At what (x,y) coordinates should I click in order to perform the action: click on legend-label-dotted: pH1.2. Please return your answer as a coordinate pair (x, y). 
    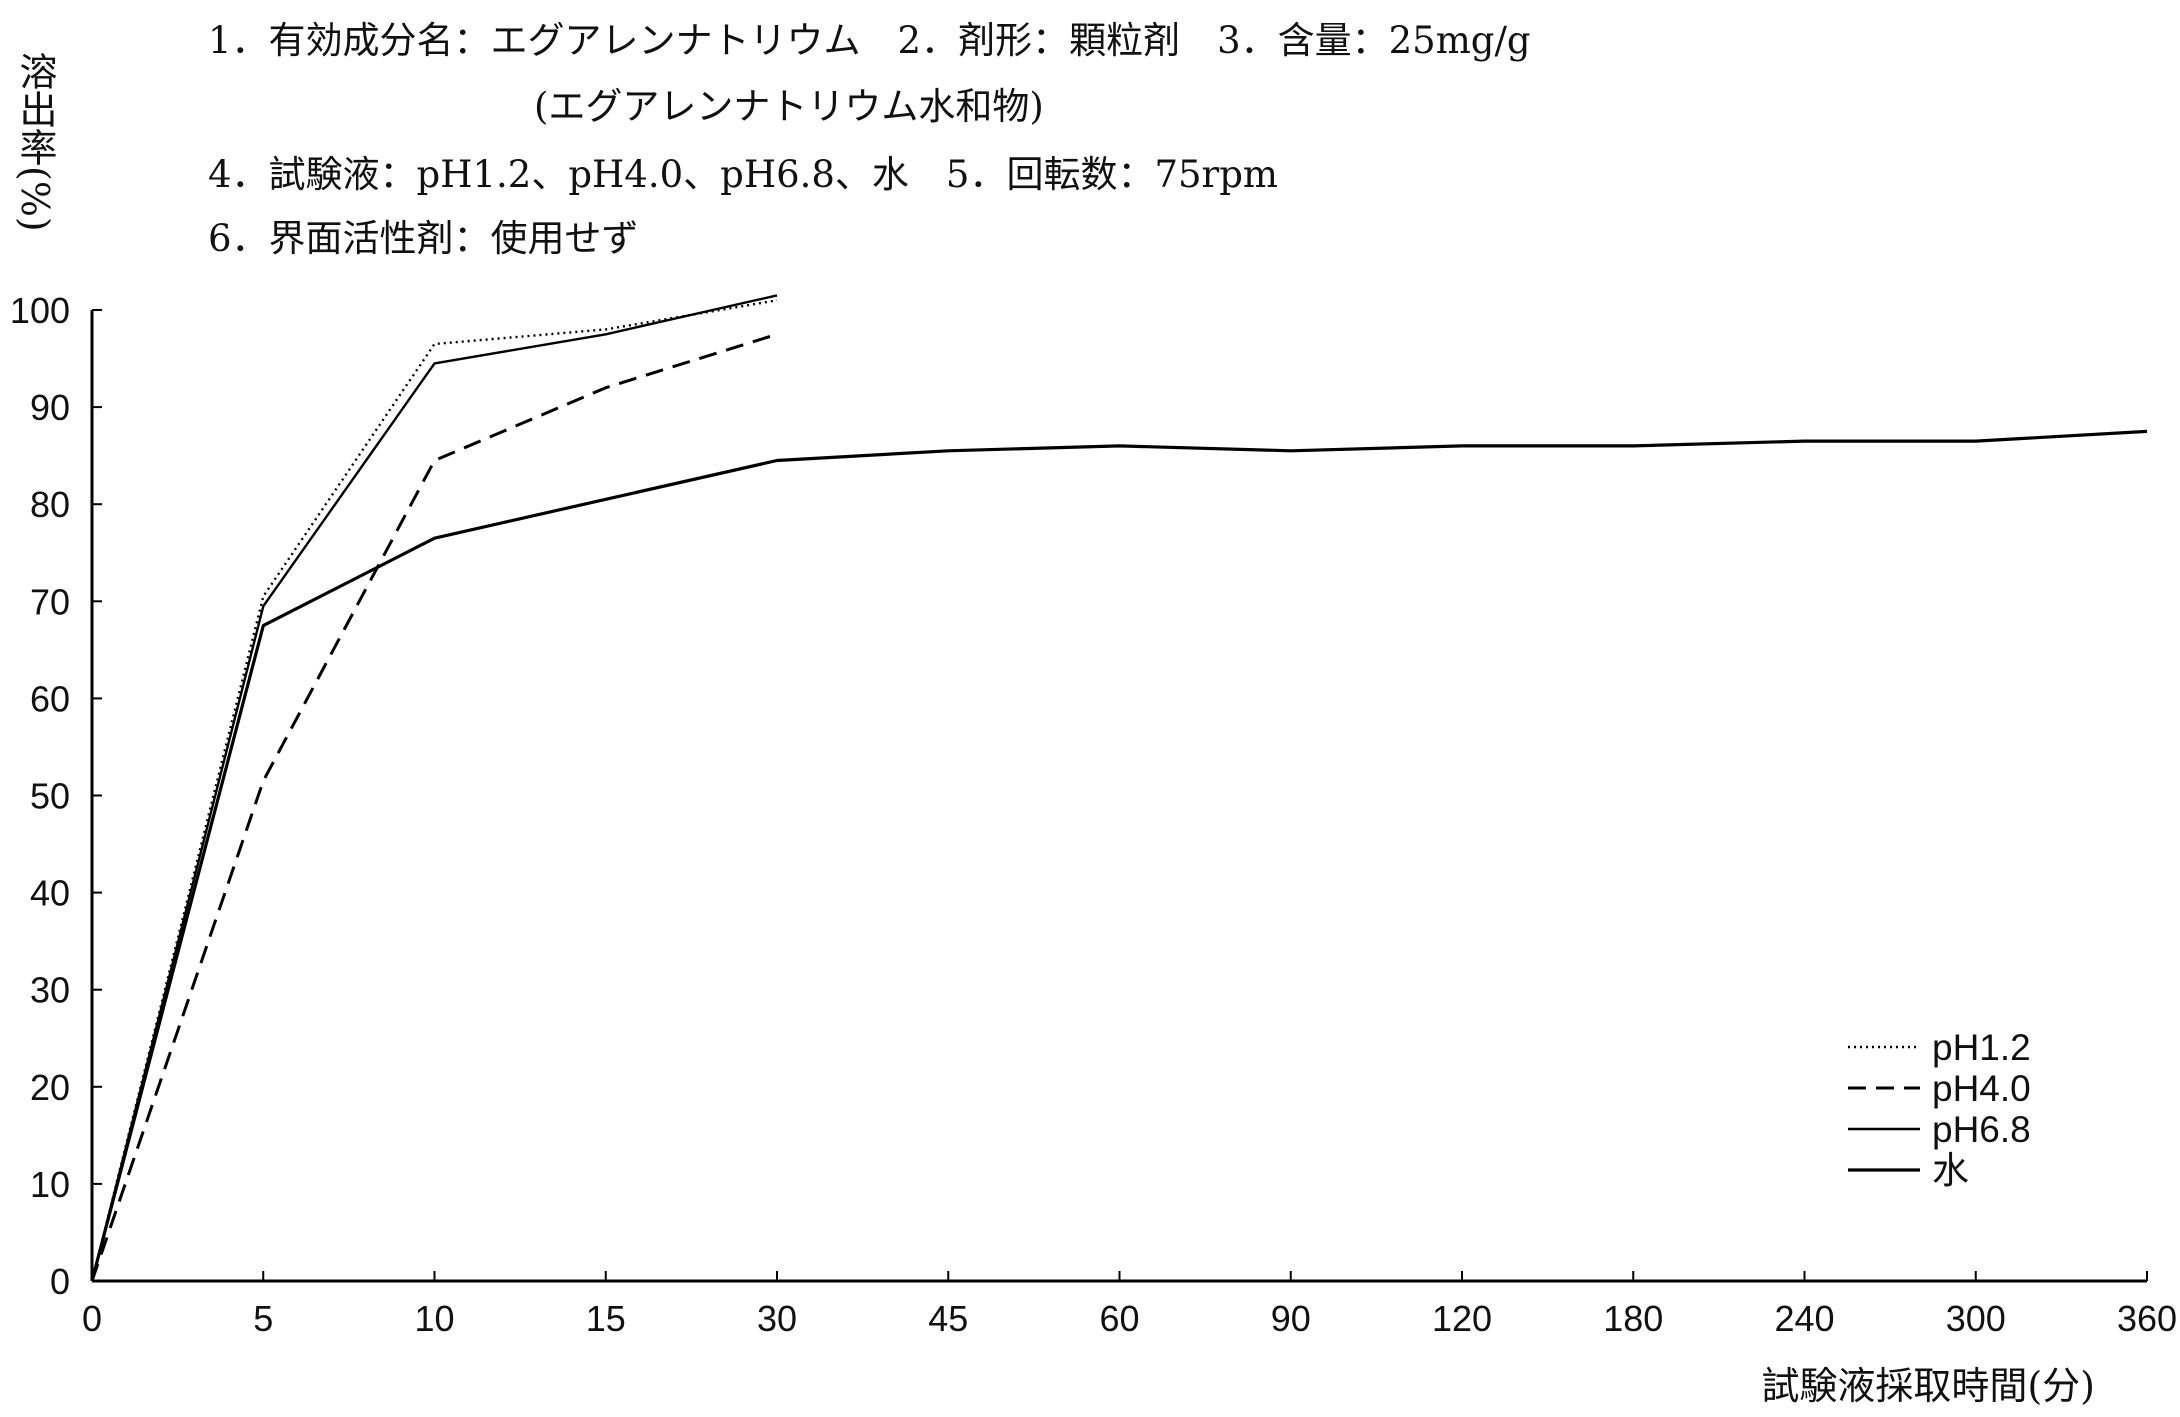
    Looking at the image, I should click on (1981, 1047).